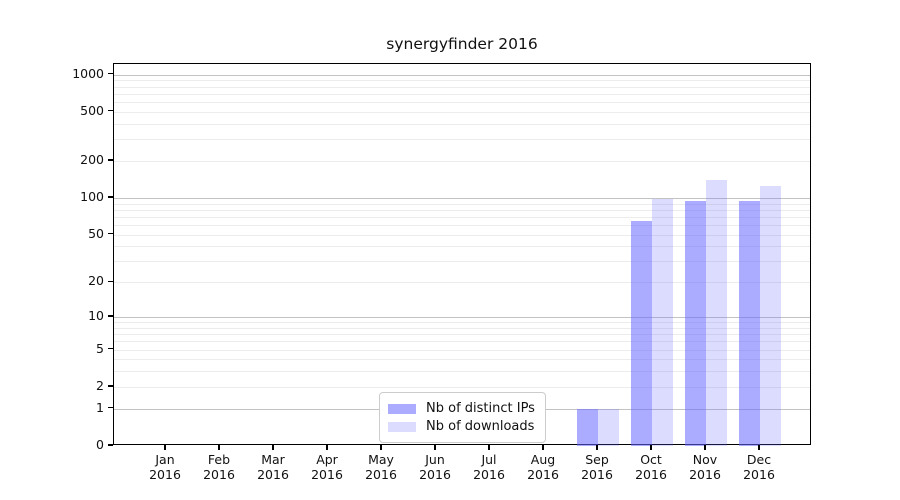  What do you see at coordinates (705, 467) in the screenshot?
I see `x-tick-label: Nov 2016` at bounding box center [705, 467].